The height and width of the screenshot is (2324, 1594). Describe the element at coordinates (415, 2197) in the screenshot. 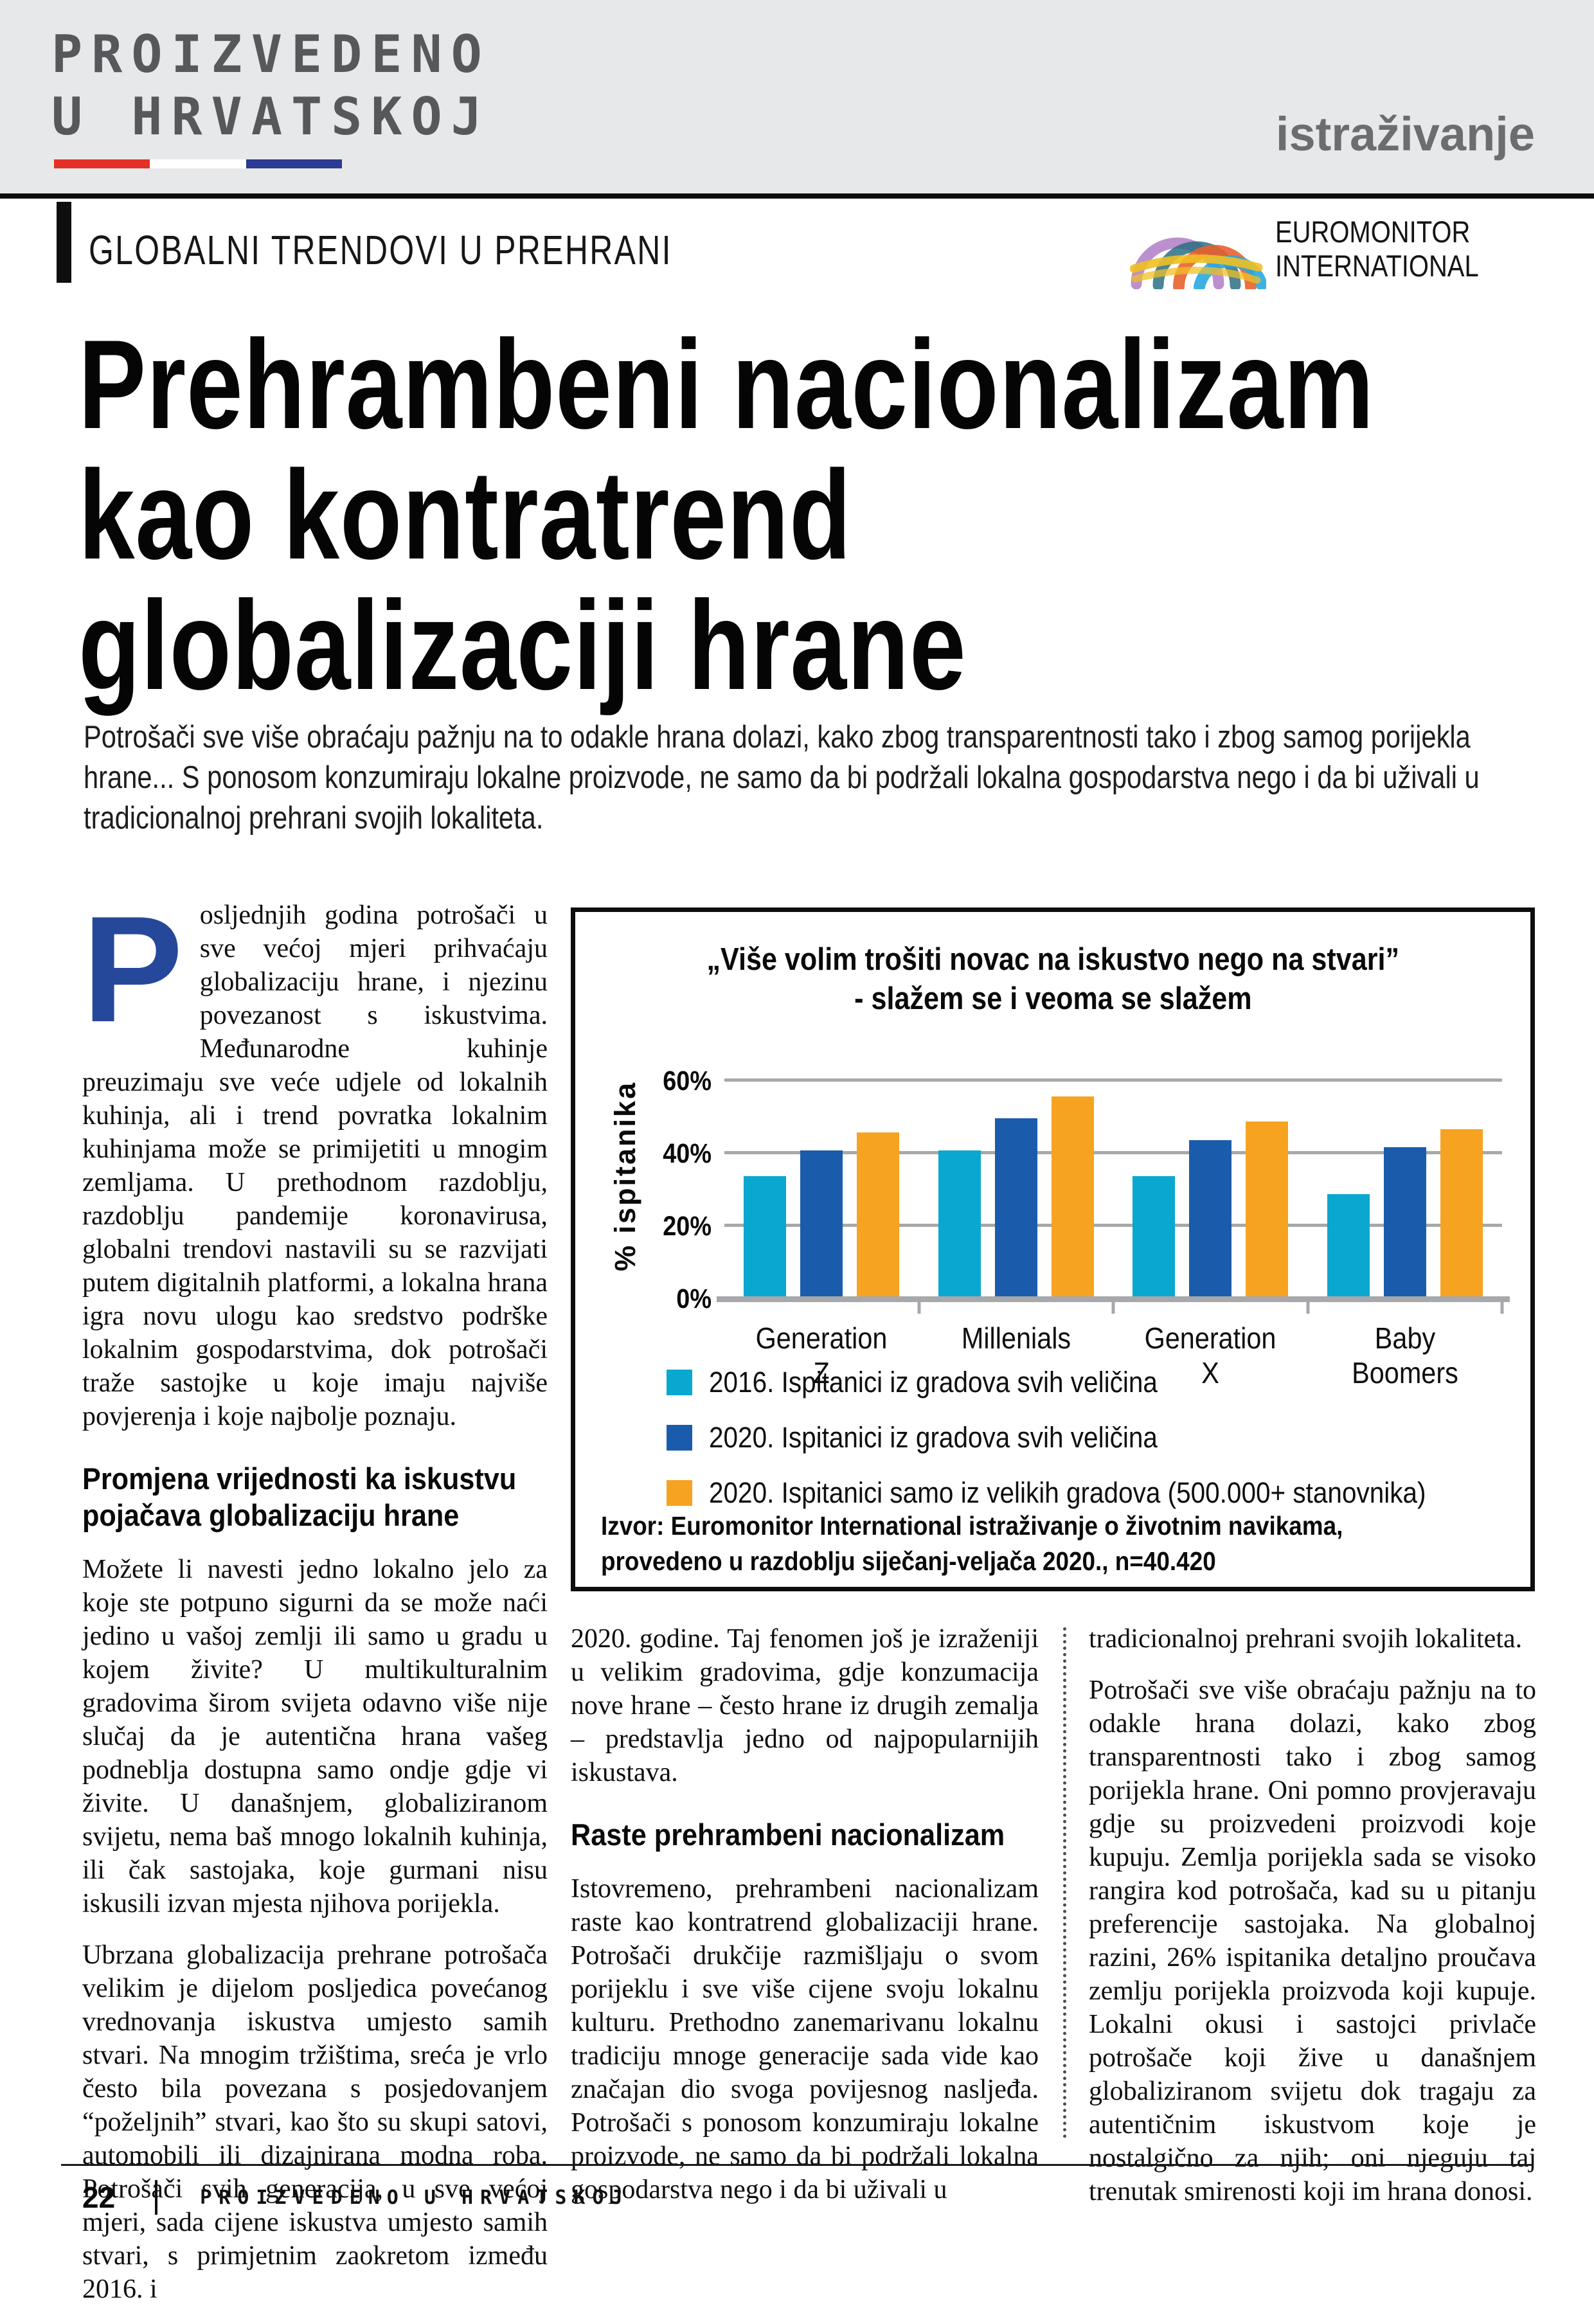

I see `footer-magazine-name: PROIZVEDENO U HRVATSKOJ` at that location.